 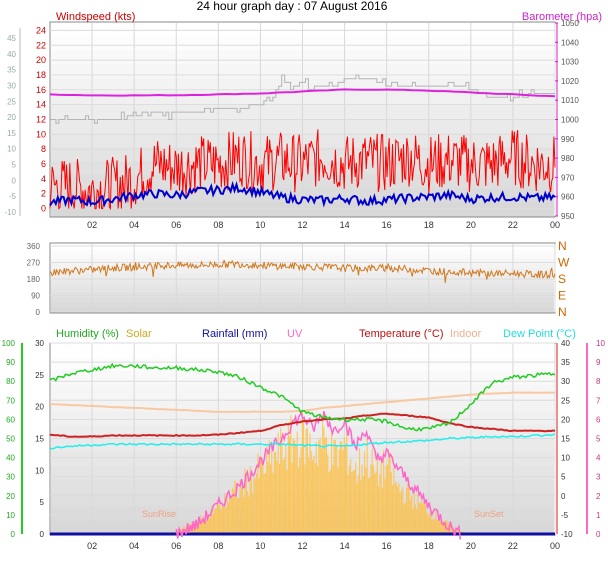 I want to click on direction-tick-label: 360, so click(x=34, y=246).